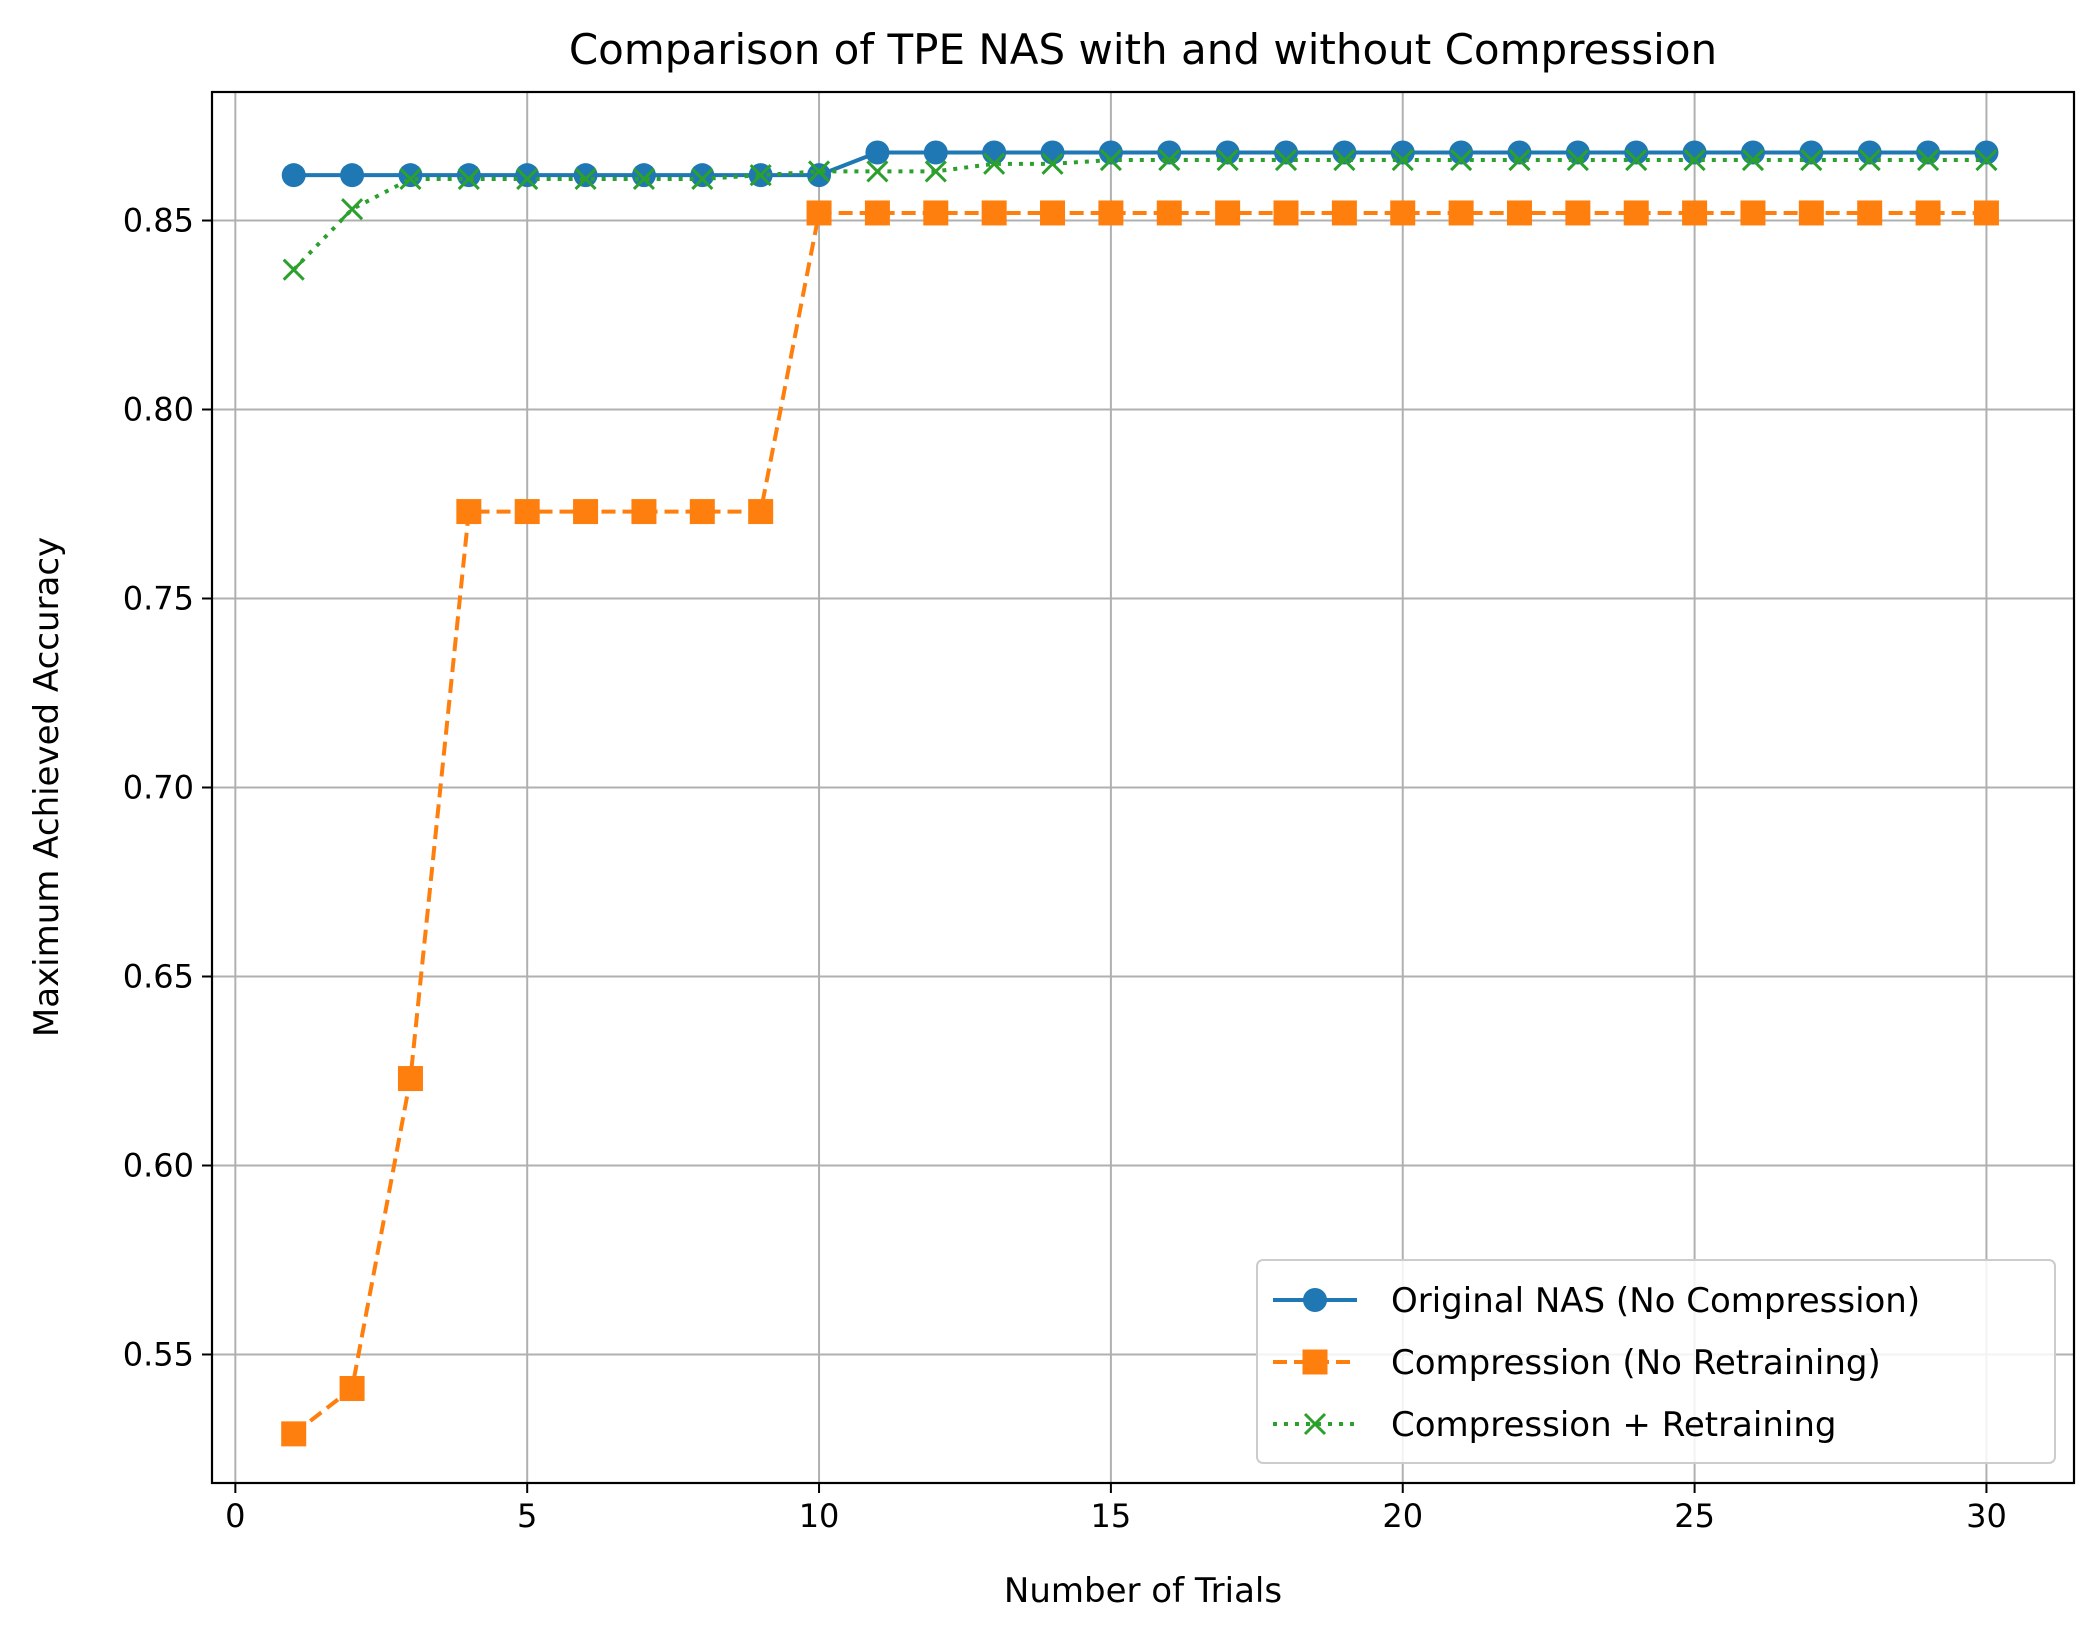 This screenshot has height=1638, width=2100. I want to click on legend-box, so click(1656, 1361).